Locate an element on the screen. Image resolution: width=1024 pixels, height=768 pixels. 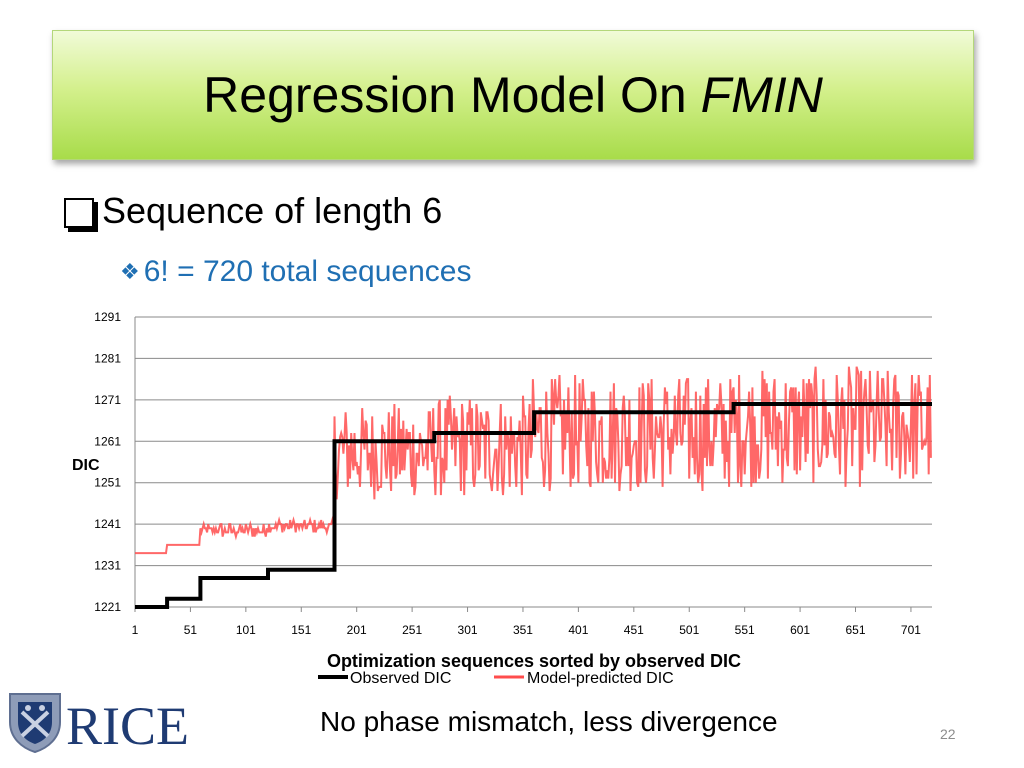
x-tick-label: 351 is located at coordinates (523, 630).